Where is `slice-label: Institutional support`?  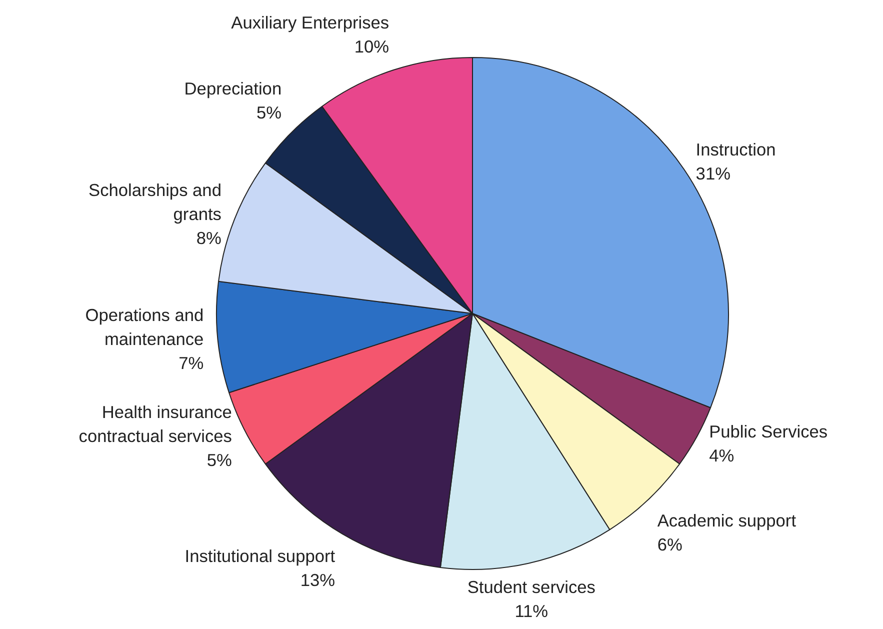 slice-label: Institutional support is located at coordinates (260, 556).